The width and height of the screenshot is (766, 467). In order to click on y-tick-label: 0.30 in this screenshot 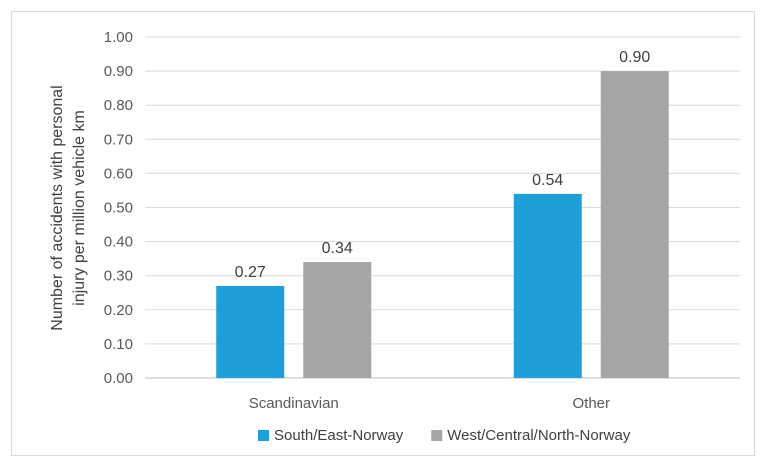, I will do `click(118, 276)`.